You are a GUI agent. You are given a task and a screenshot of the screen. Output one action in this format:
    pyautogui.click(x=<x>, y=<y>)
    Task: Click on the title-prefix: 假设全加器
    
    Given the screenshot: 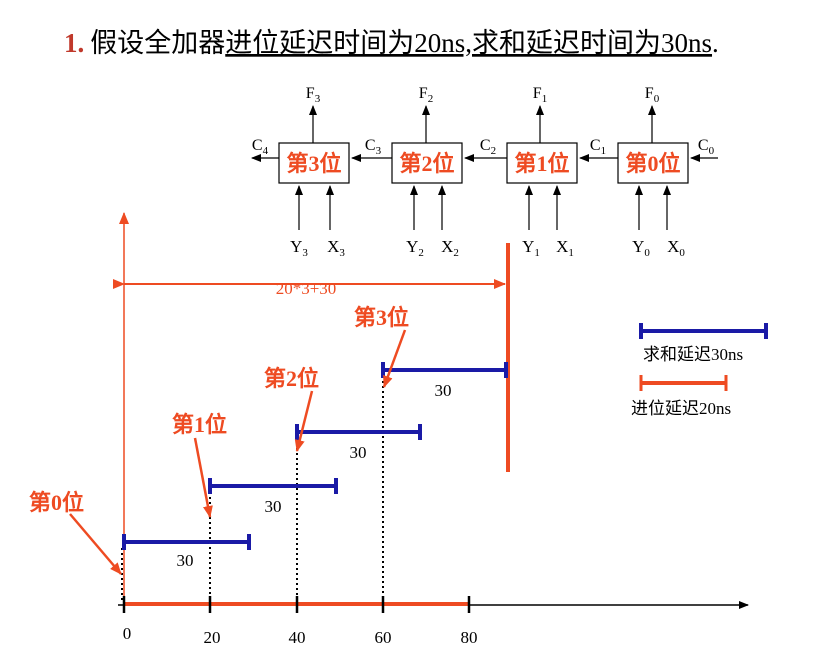 What is the action you would take?
    pyautogui.click(x=157, y=43)
    